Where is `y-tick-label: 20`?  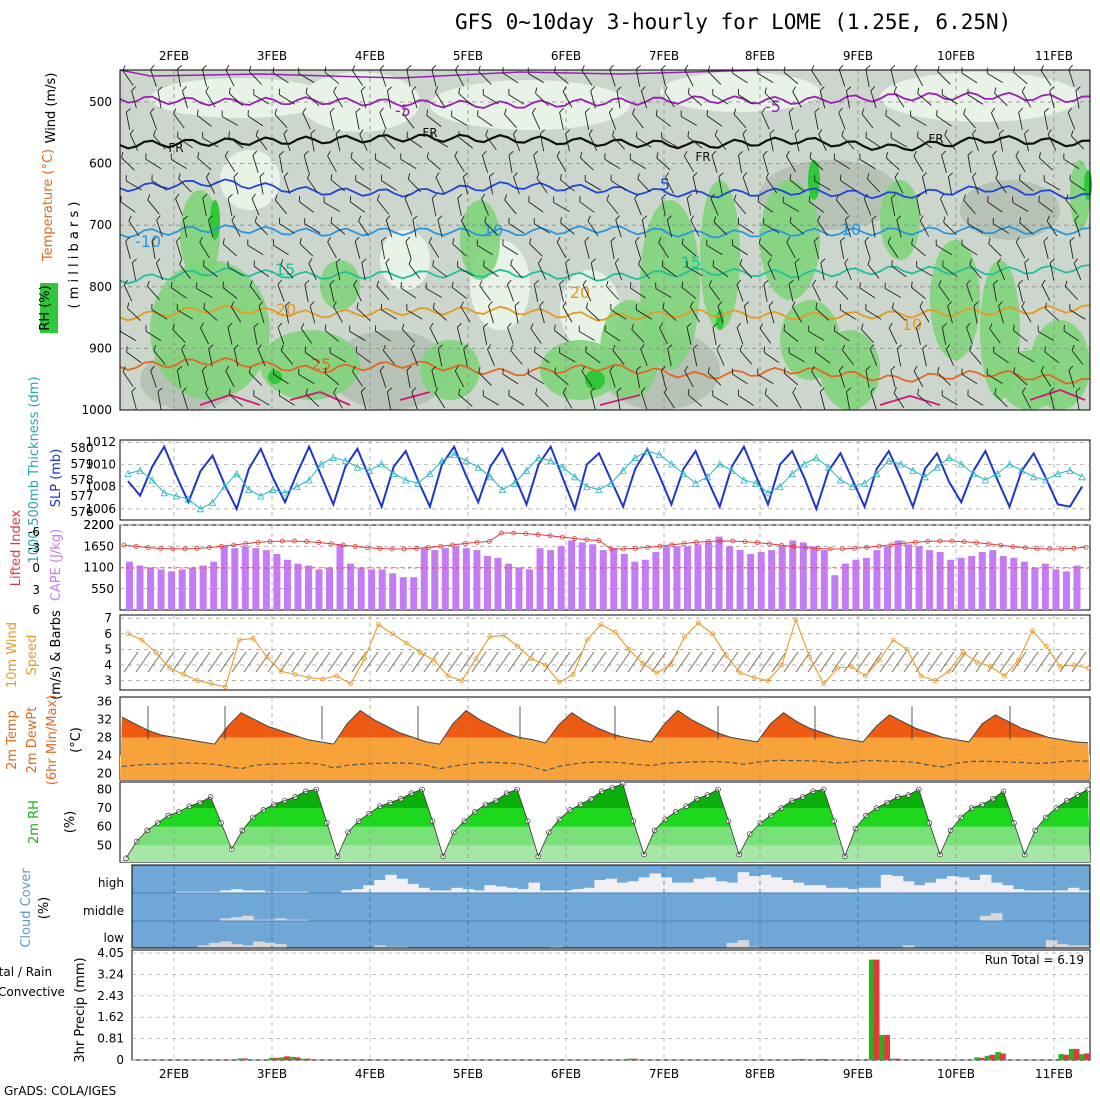
y-tick-label: 20 is located at coordinates (104, 773).